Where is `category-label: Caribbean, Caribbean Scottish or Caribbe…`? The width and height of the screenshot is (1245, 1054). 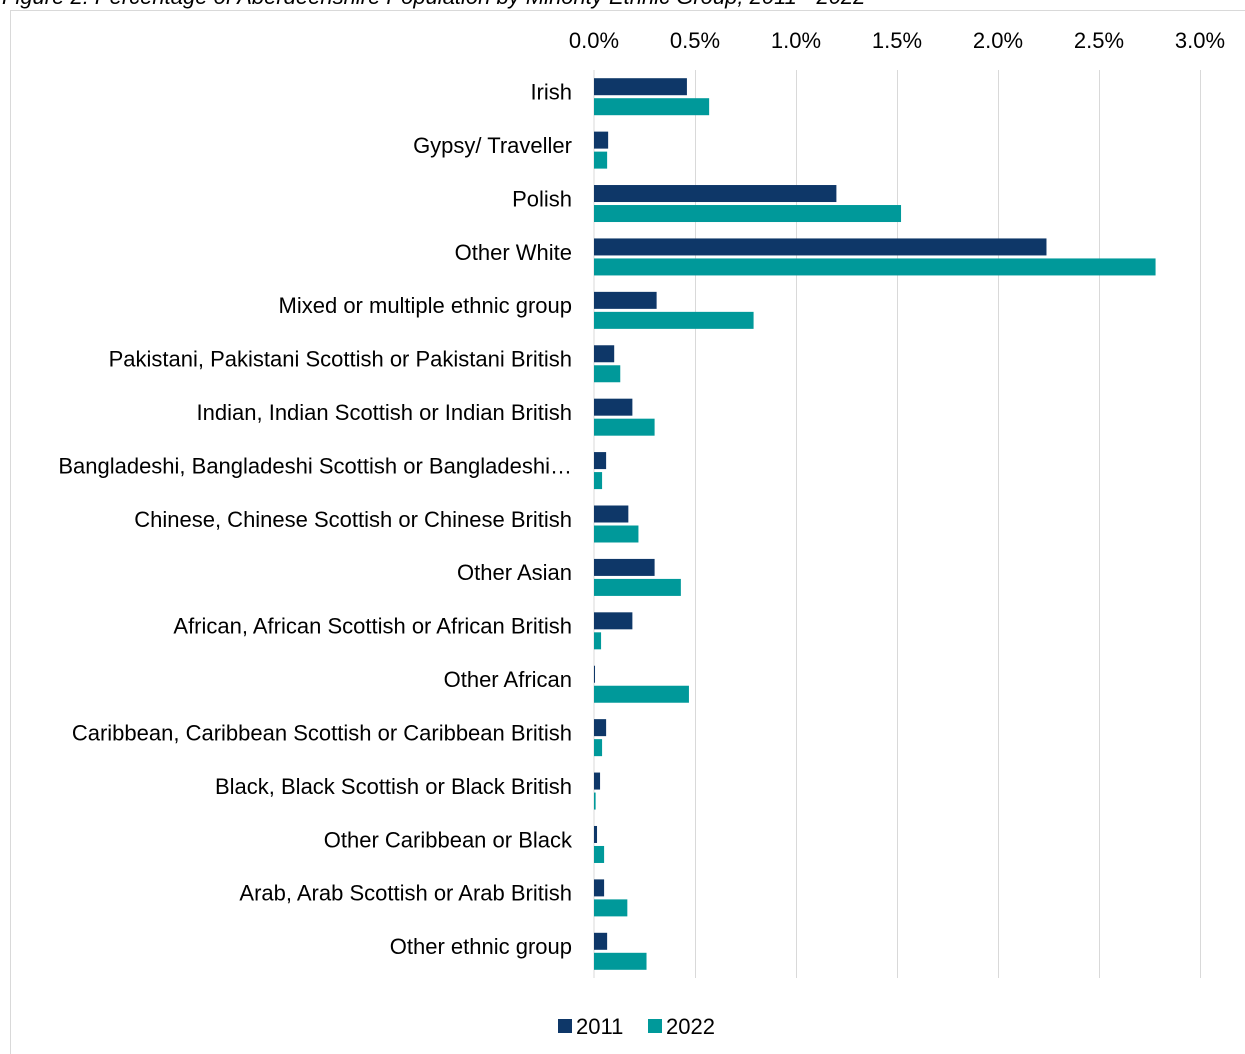 category-label: Caribbean, Caribbean Scottish or Caribbe… is located at coordinates (322, 732).